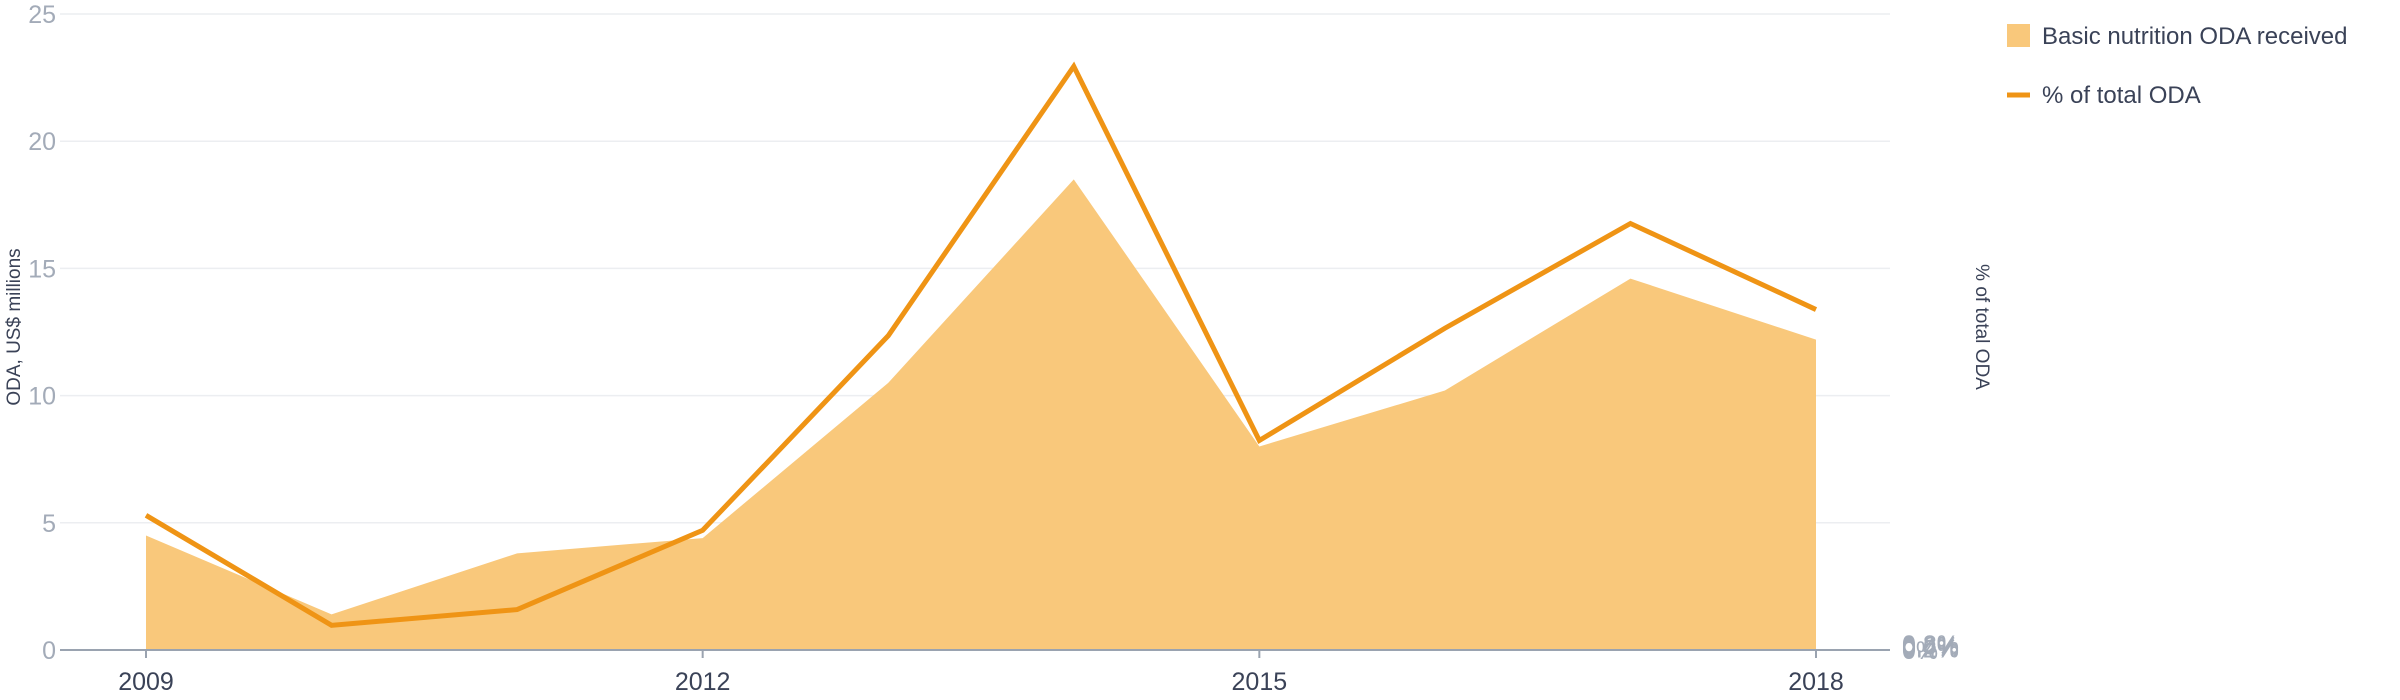 Image resolution: width=2400 pixels, height=700 pixels. What do you see at coordinates (703, 682) in the screenshot?
I see `x-tick-label: 2012` at bounding box center [703, 682].